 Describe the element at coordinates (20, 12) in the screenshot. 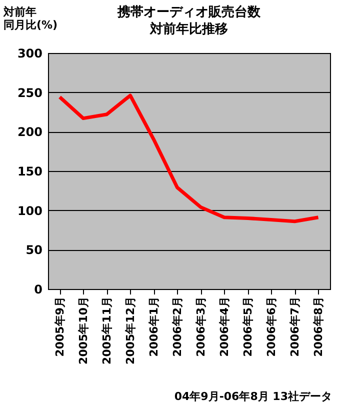

I see `text: 対前年` at that location.